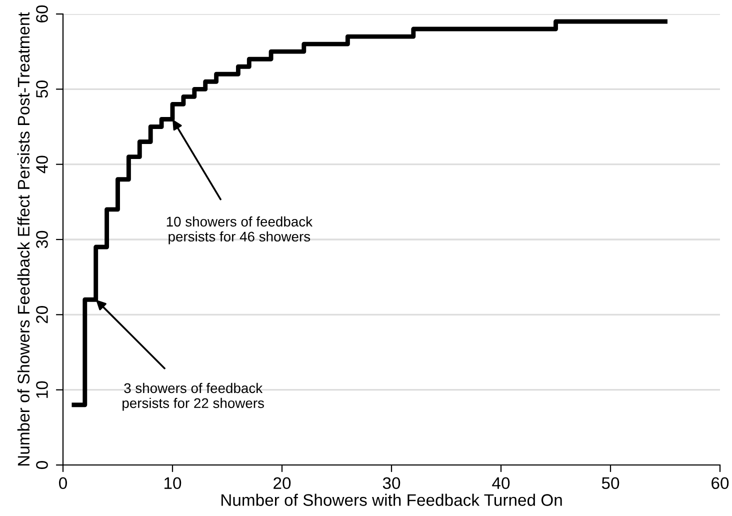 The image size is (732, 516). What do you see at coordinates (720, 483) in the screenshot?
I see `x-tick-label: 60` at bounding box center [720, 483].